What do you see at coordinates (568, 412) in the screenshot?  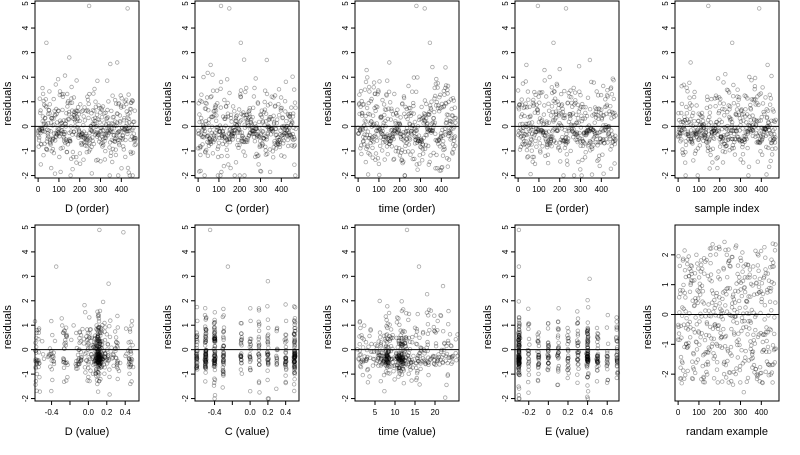 I see `x-tick-label: 0.2` at bounding box center [568, 412].